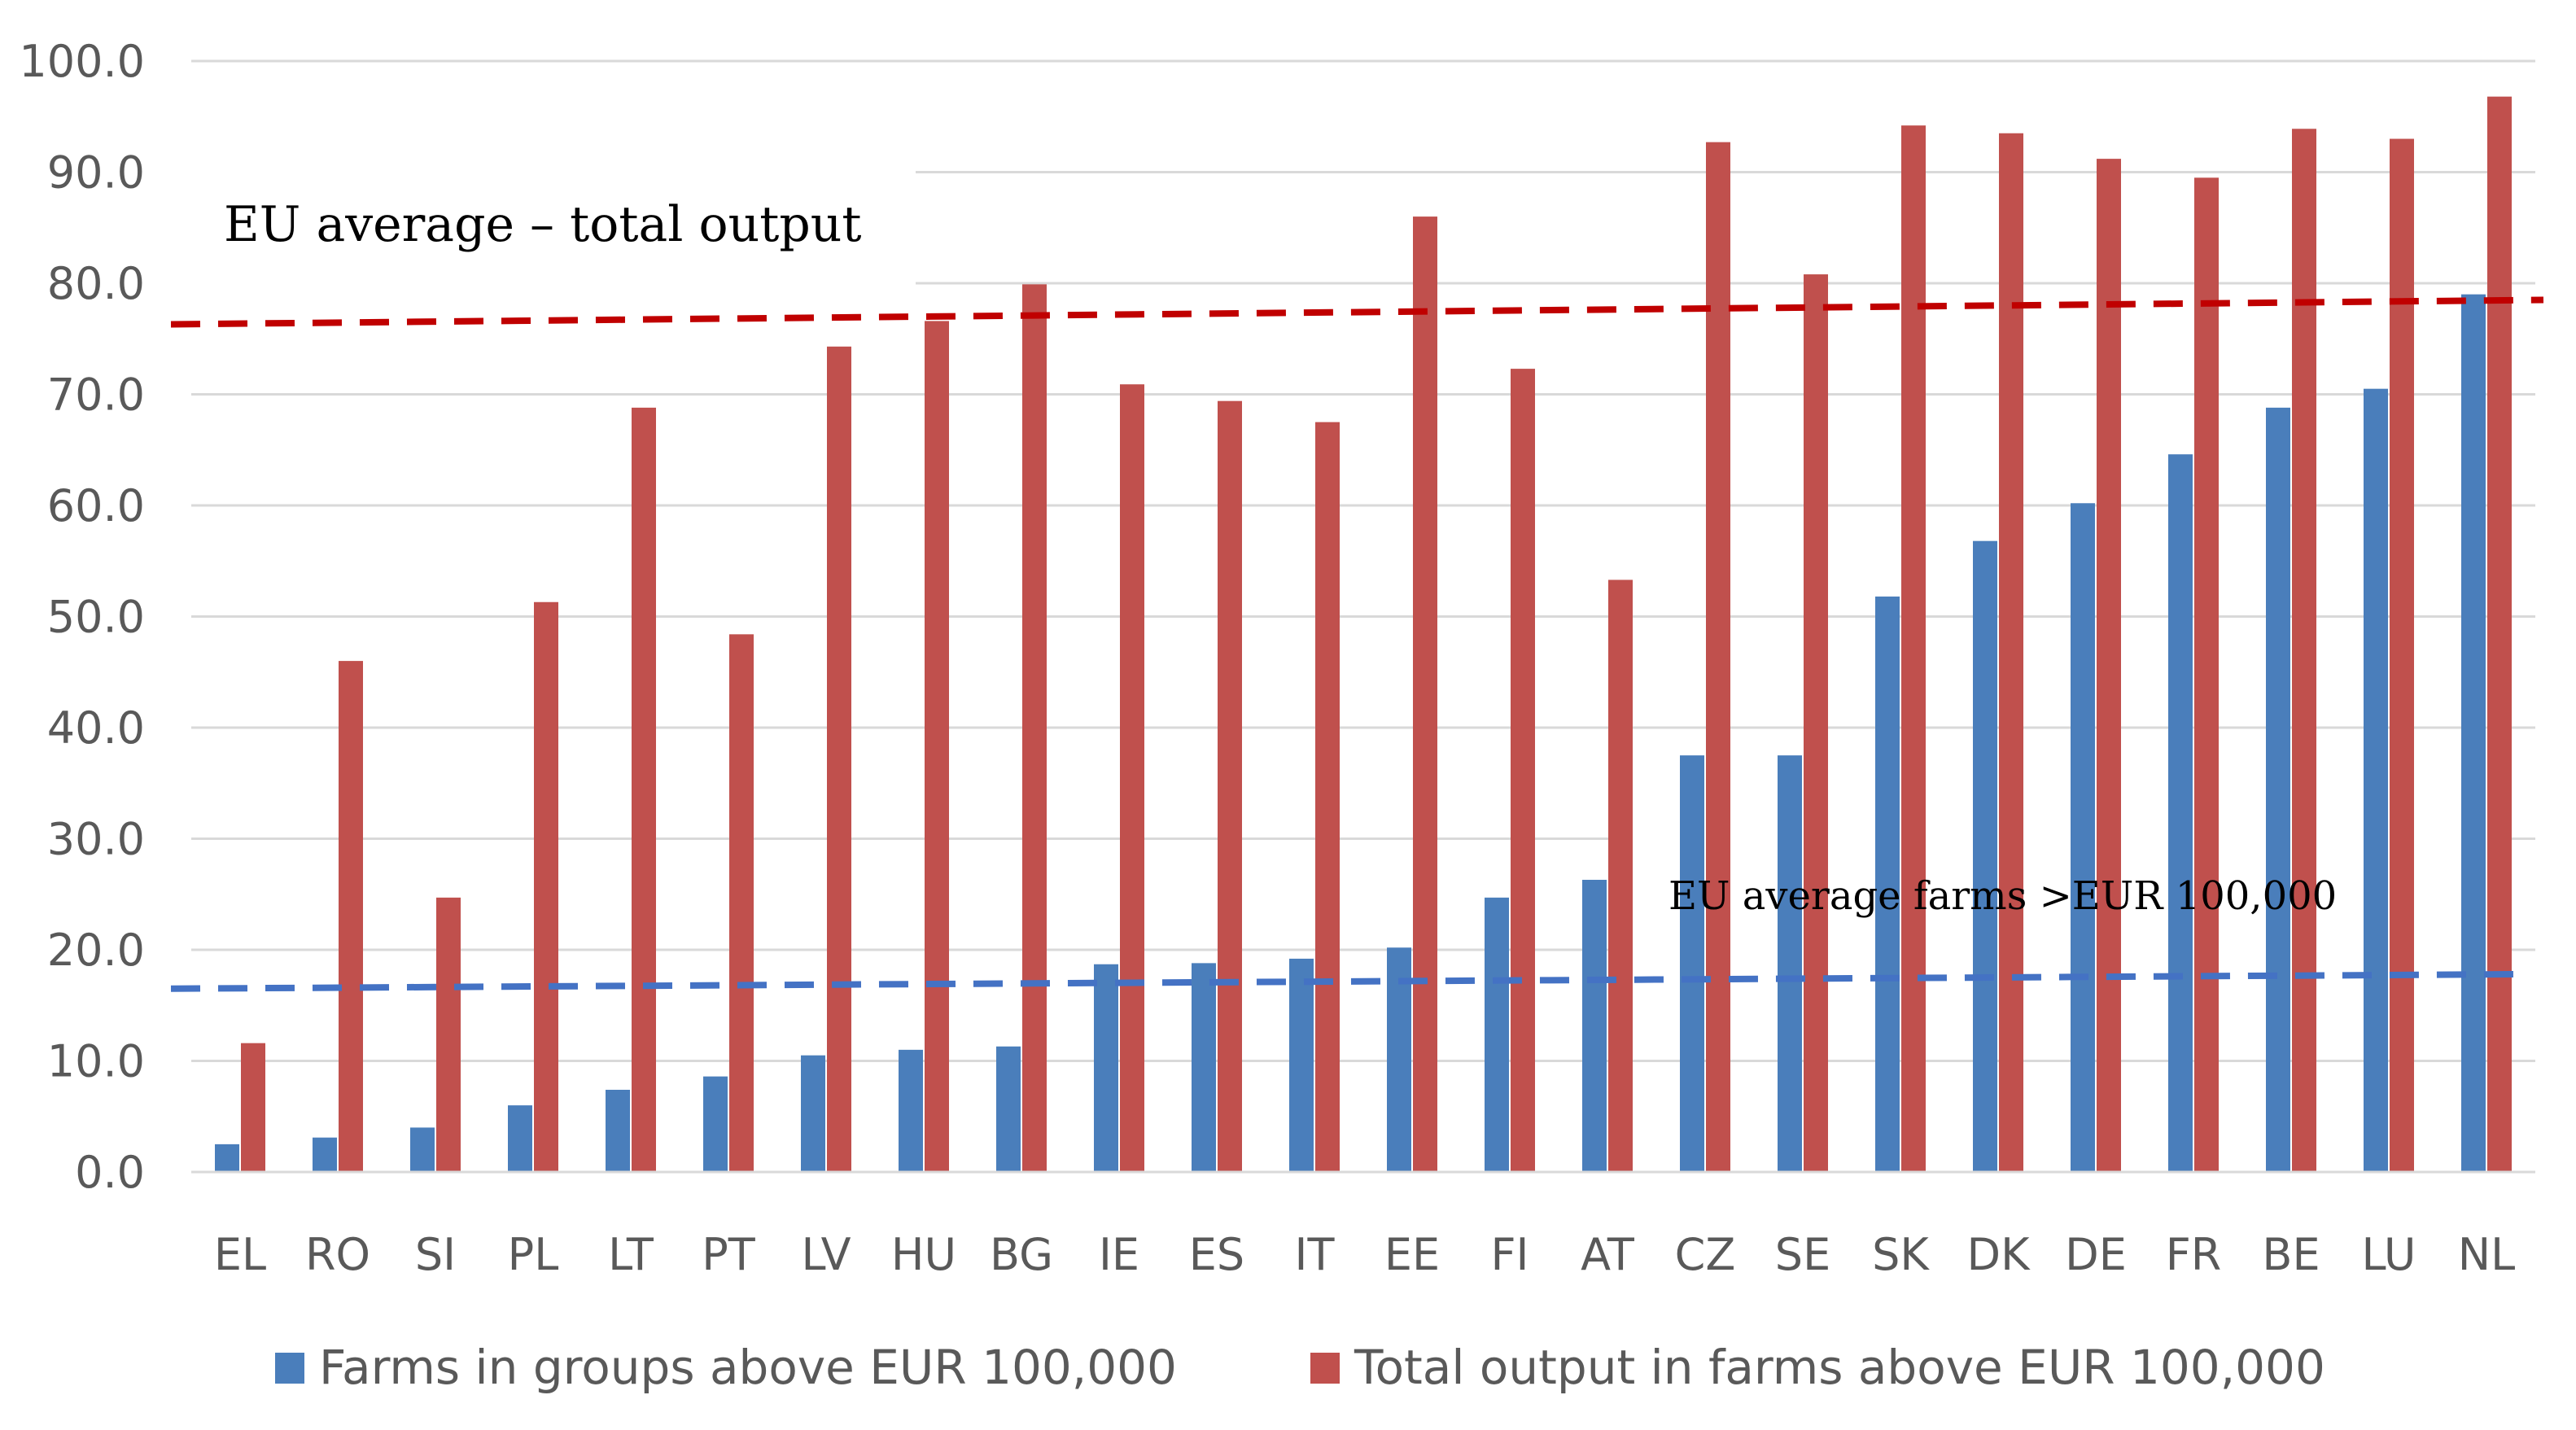 The height and width of the screenshot is (1430, 2576). Describe the element at coordinates (2011, 653) in the screenshot. I see `bar-output-dk` at that location.